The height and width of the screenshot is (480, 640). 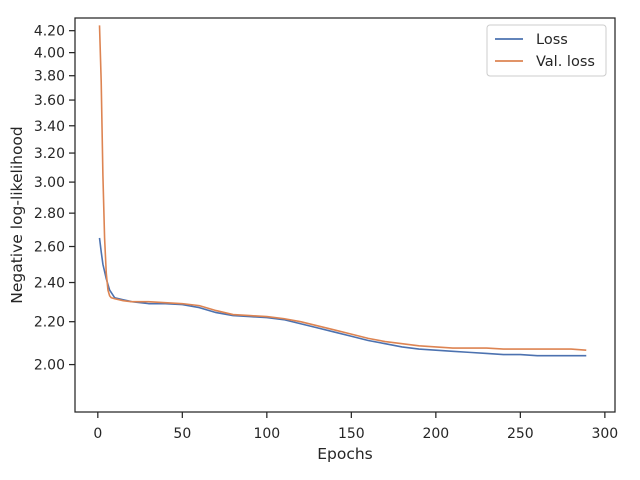 I want to click on y-axis-label: Negative log-likelihood, so click(x=17, y=215).